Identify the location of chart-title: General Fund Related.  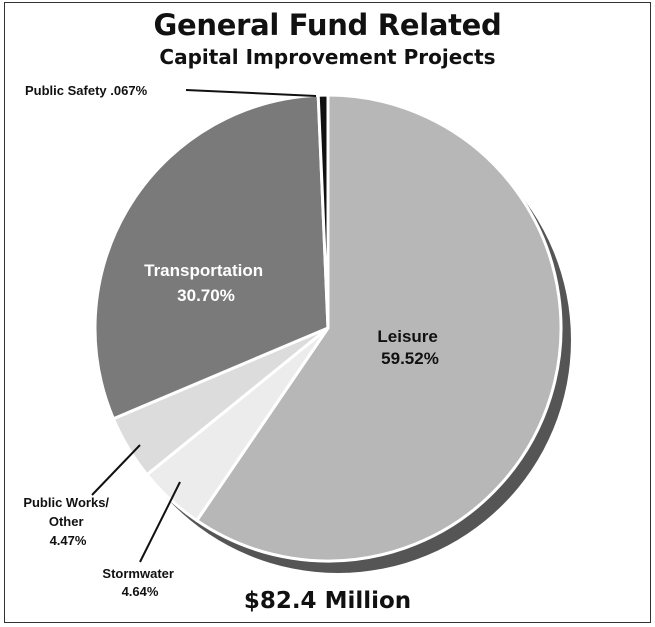
(327, 25).